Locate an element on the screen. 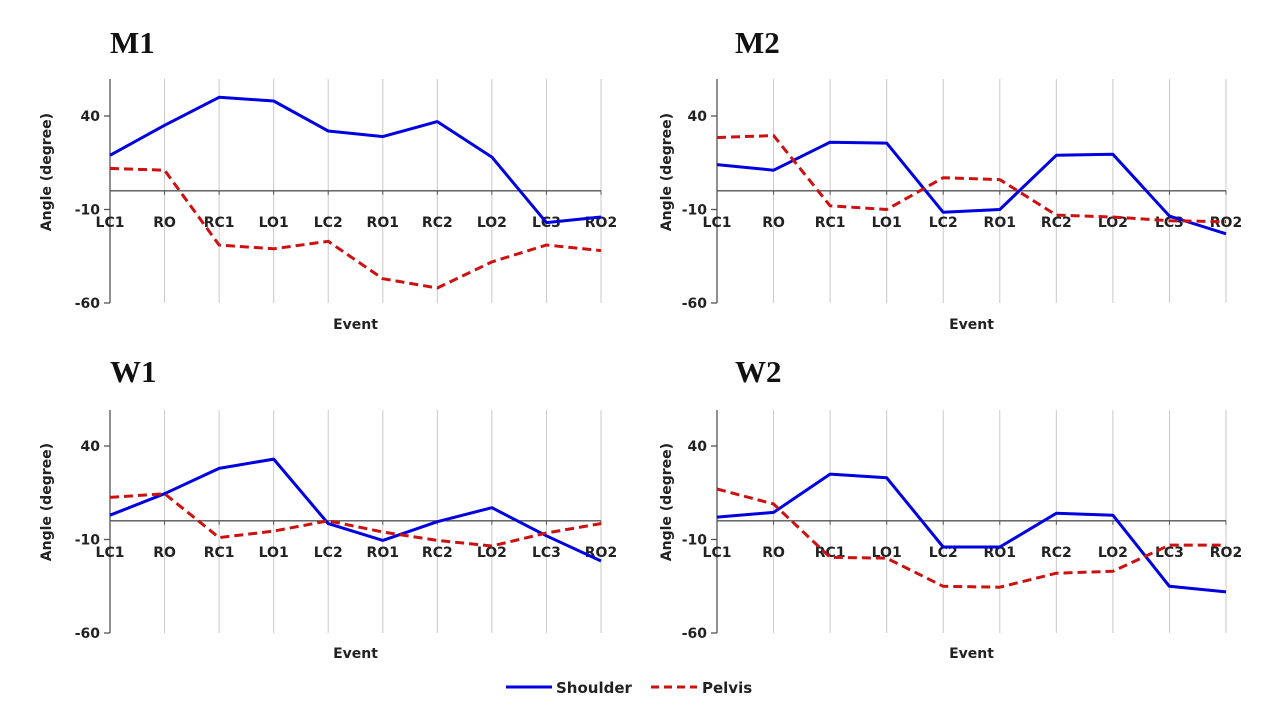 This screenshot has width=1283, height=712. legend-label-shoulder: Shoulder is located at coordinates (594, 688).